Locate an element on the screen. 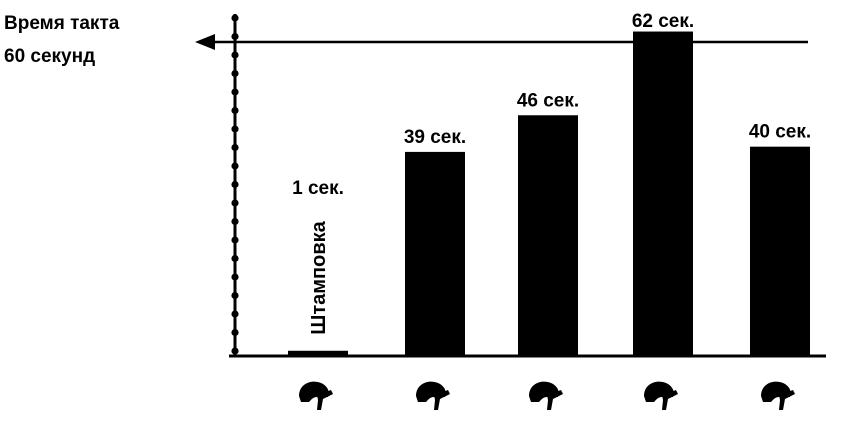 The width and height of the screenshot is (854, 435). value-label-3: 46 сек. is located at coordinates (548, 100).